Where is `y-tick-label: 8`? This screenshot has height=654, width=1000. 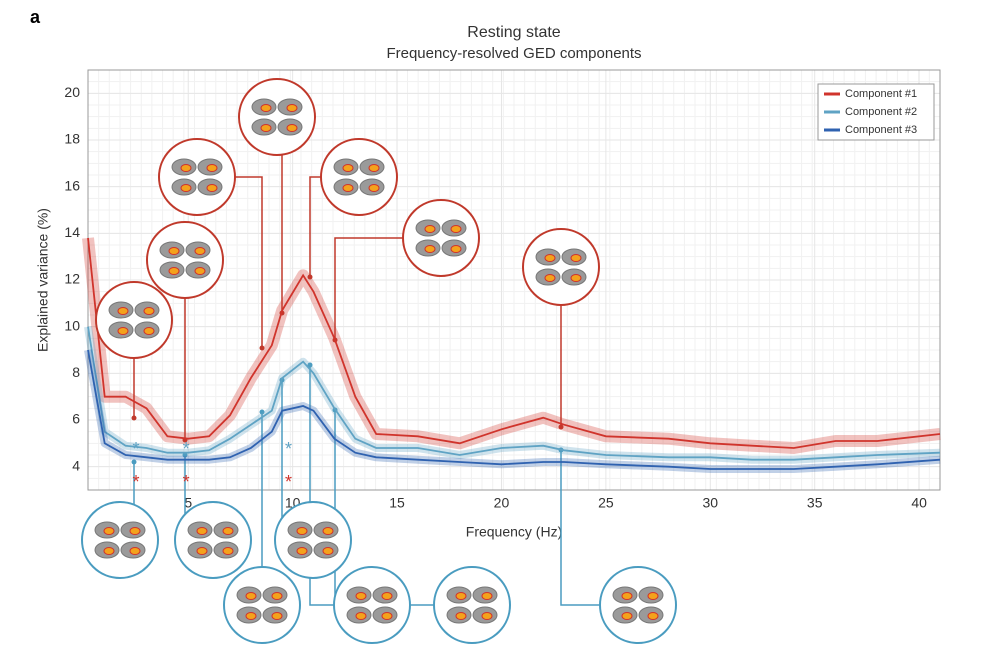 y-tick-label: 8 is located at coordinates (76, 372).